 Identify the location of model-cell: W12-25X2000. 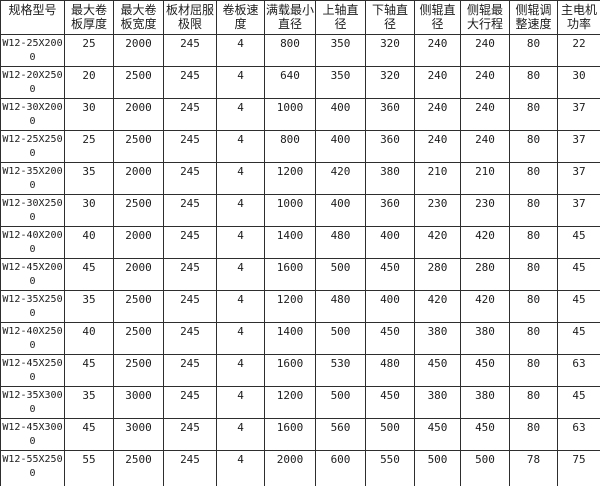
(32, 50).